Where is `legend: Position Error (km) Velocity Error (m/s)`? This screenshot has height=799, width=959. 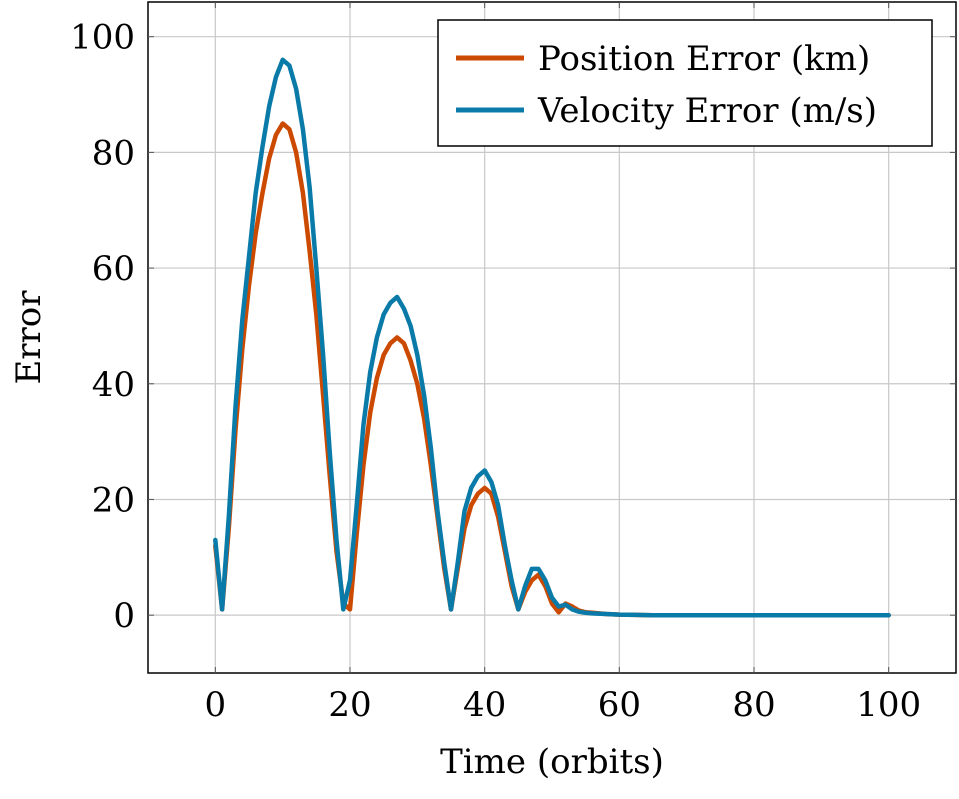
legend: Position Error (km) Velocity Error (m/s) is located at coordinates (685, 83).